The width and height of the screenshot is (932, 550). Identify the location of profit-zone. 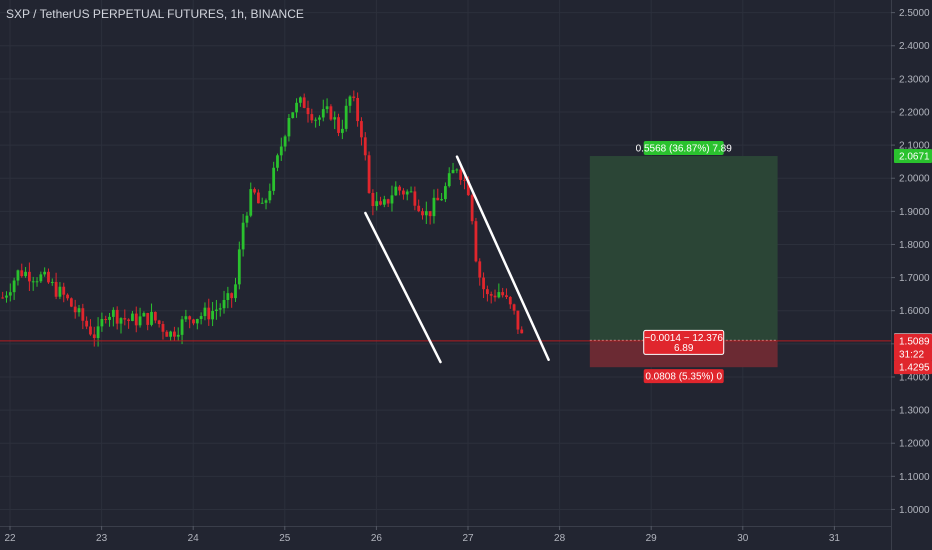
(683, 248).